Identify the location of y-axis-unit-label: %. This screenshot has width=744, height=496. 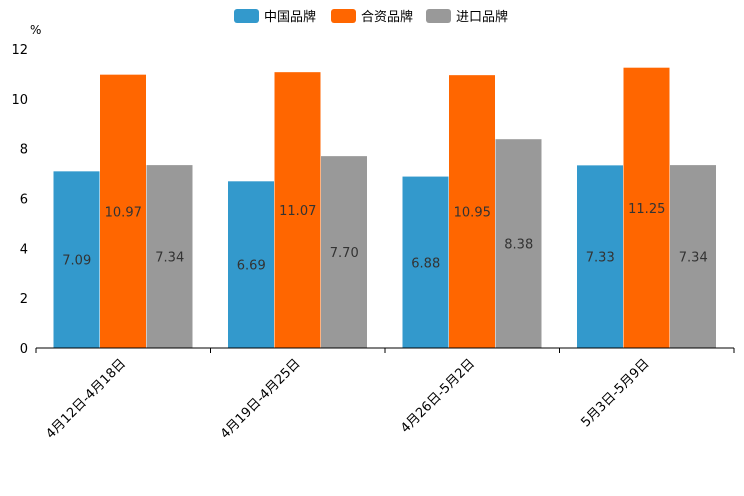
(35, 30).